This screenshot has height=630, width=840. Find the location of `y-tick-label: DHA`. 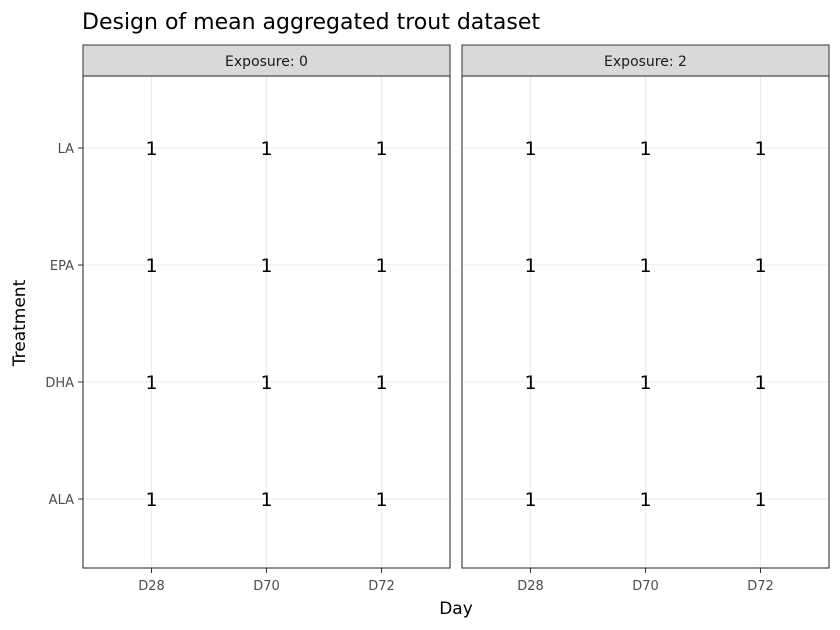

y-tick-label: DHA is located at coordinates (59, 383).